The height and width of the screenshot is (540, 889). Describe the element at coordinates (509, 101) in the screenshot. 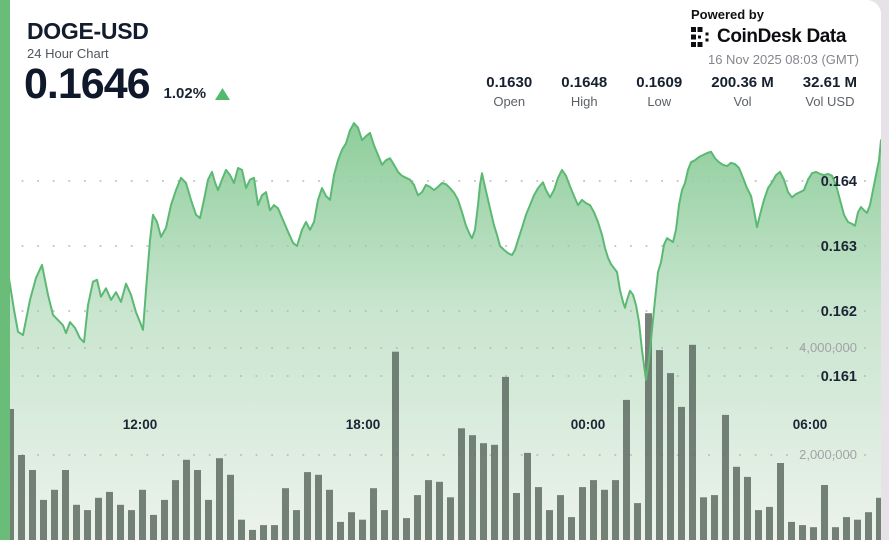

I see `stat-open-label: Open` at that location.